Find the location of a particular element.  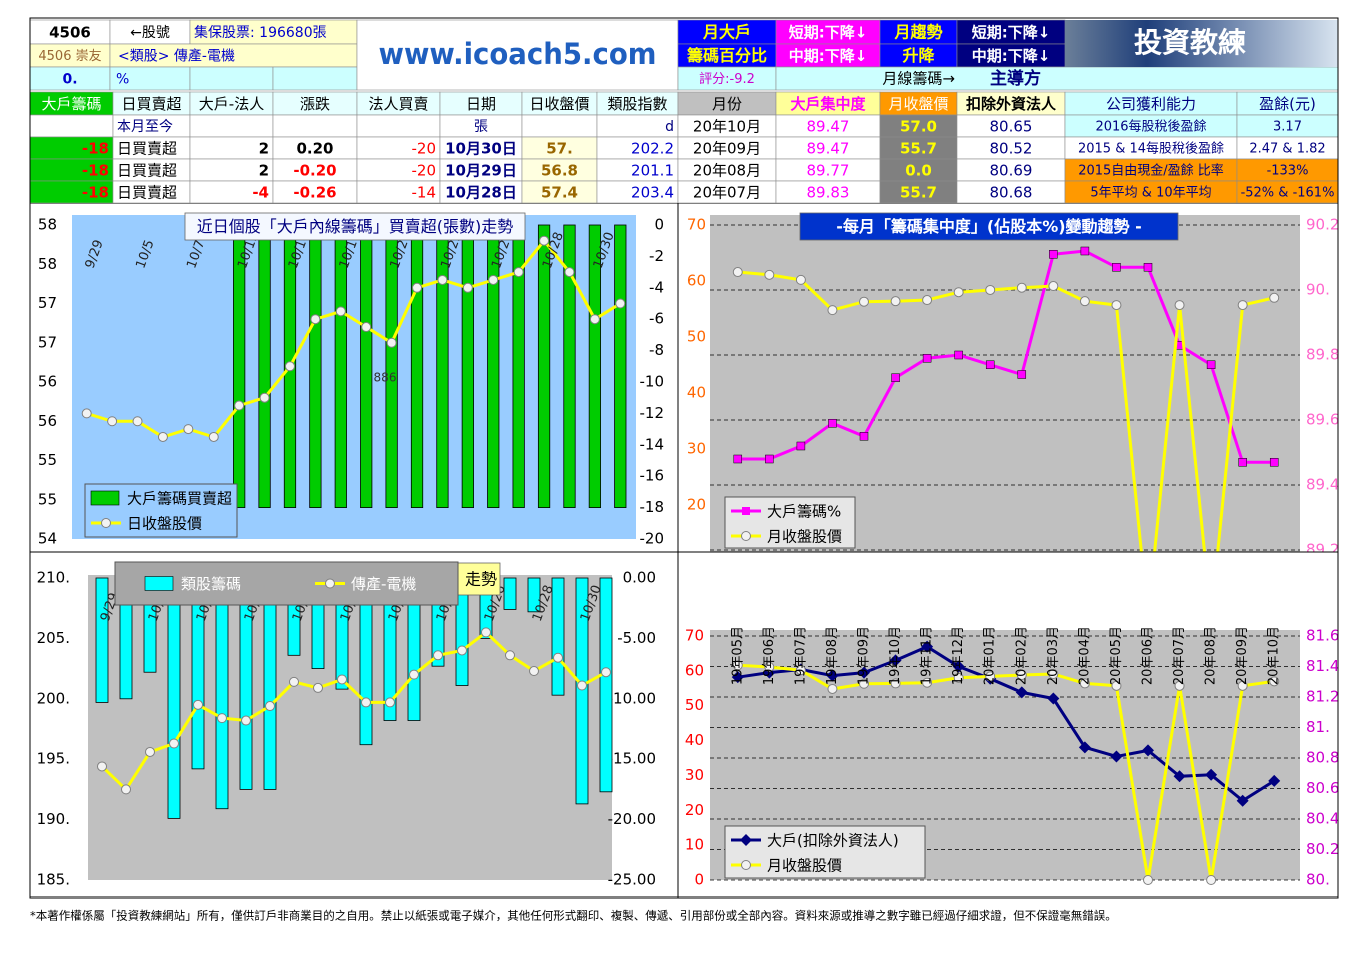

y-tick-label: 0.00 is located at coordinates (639, 578).